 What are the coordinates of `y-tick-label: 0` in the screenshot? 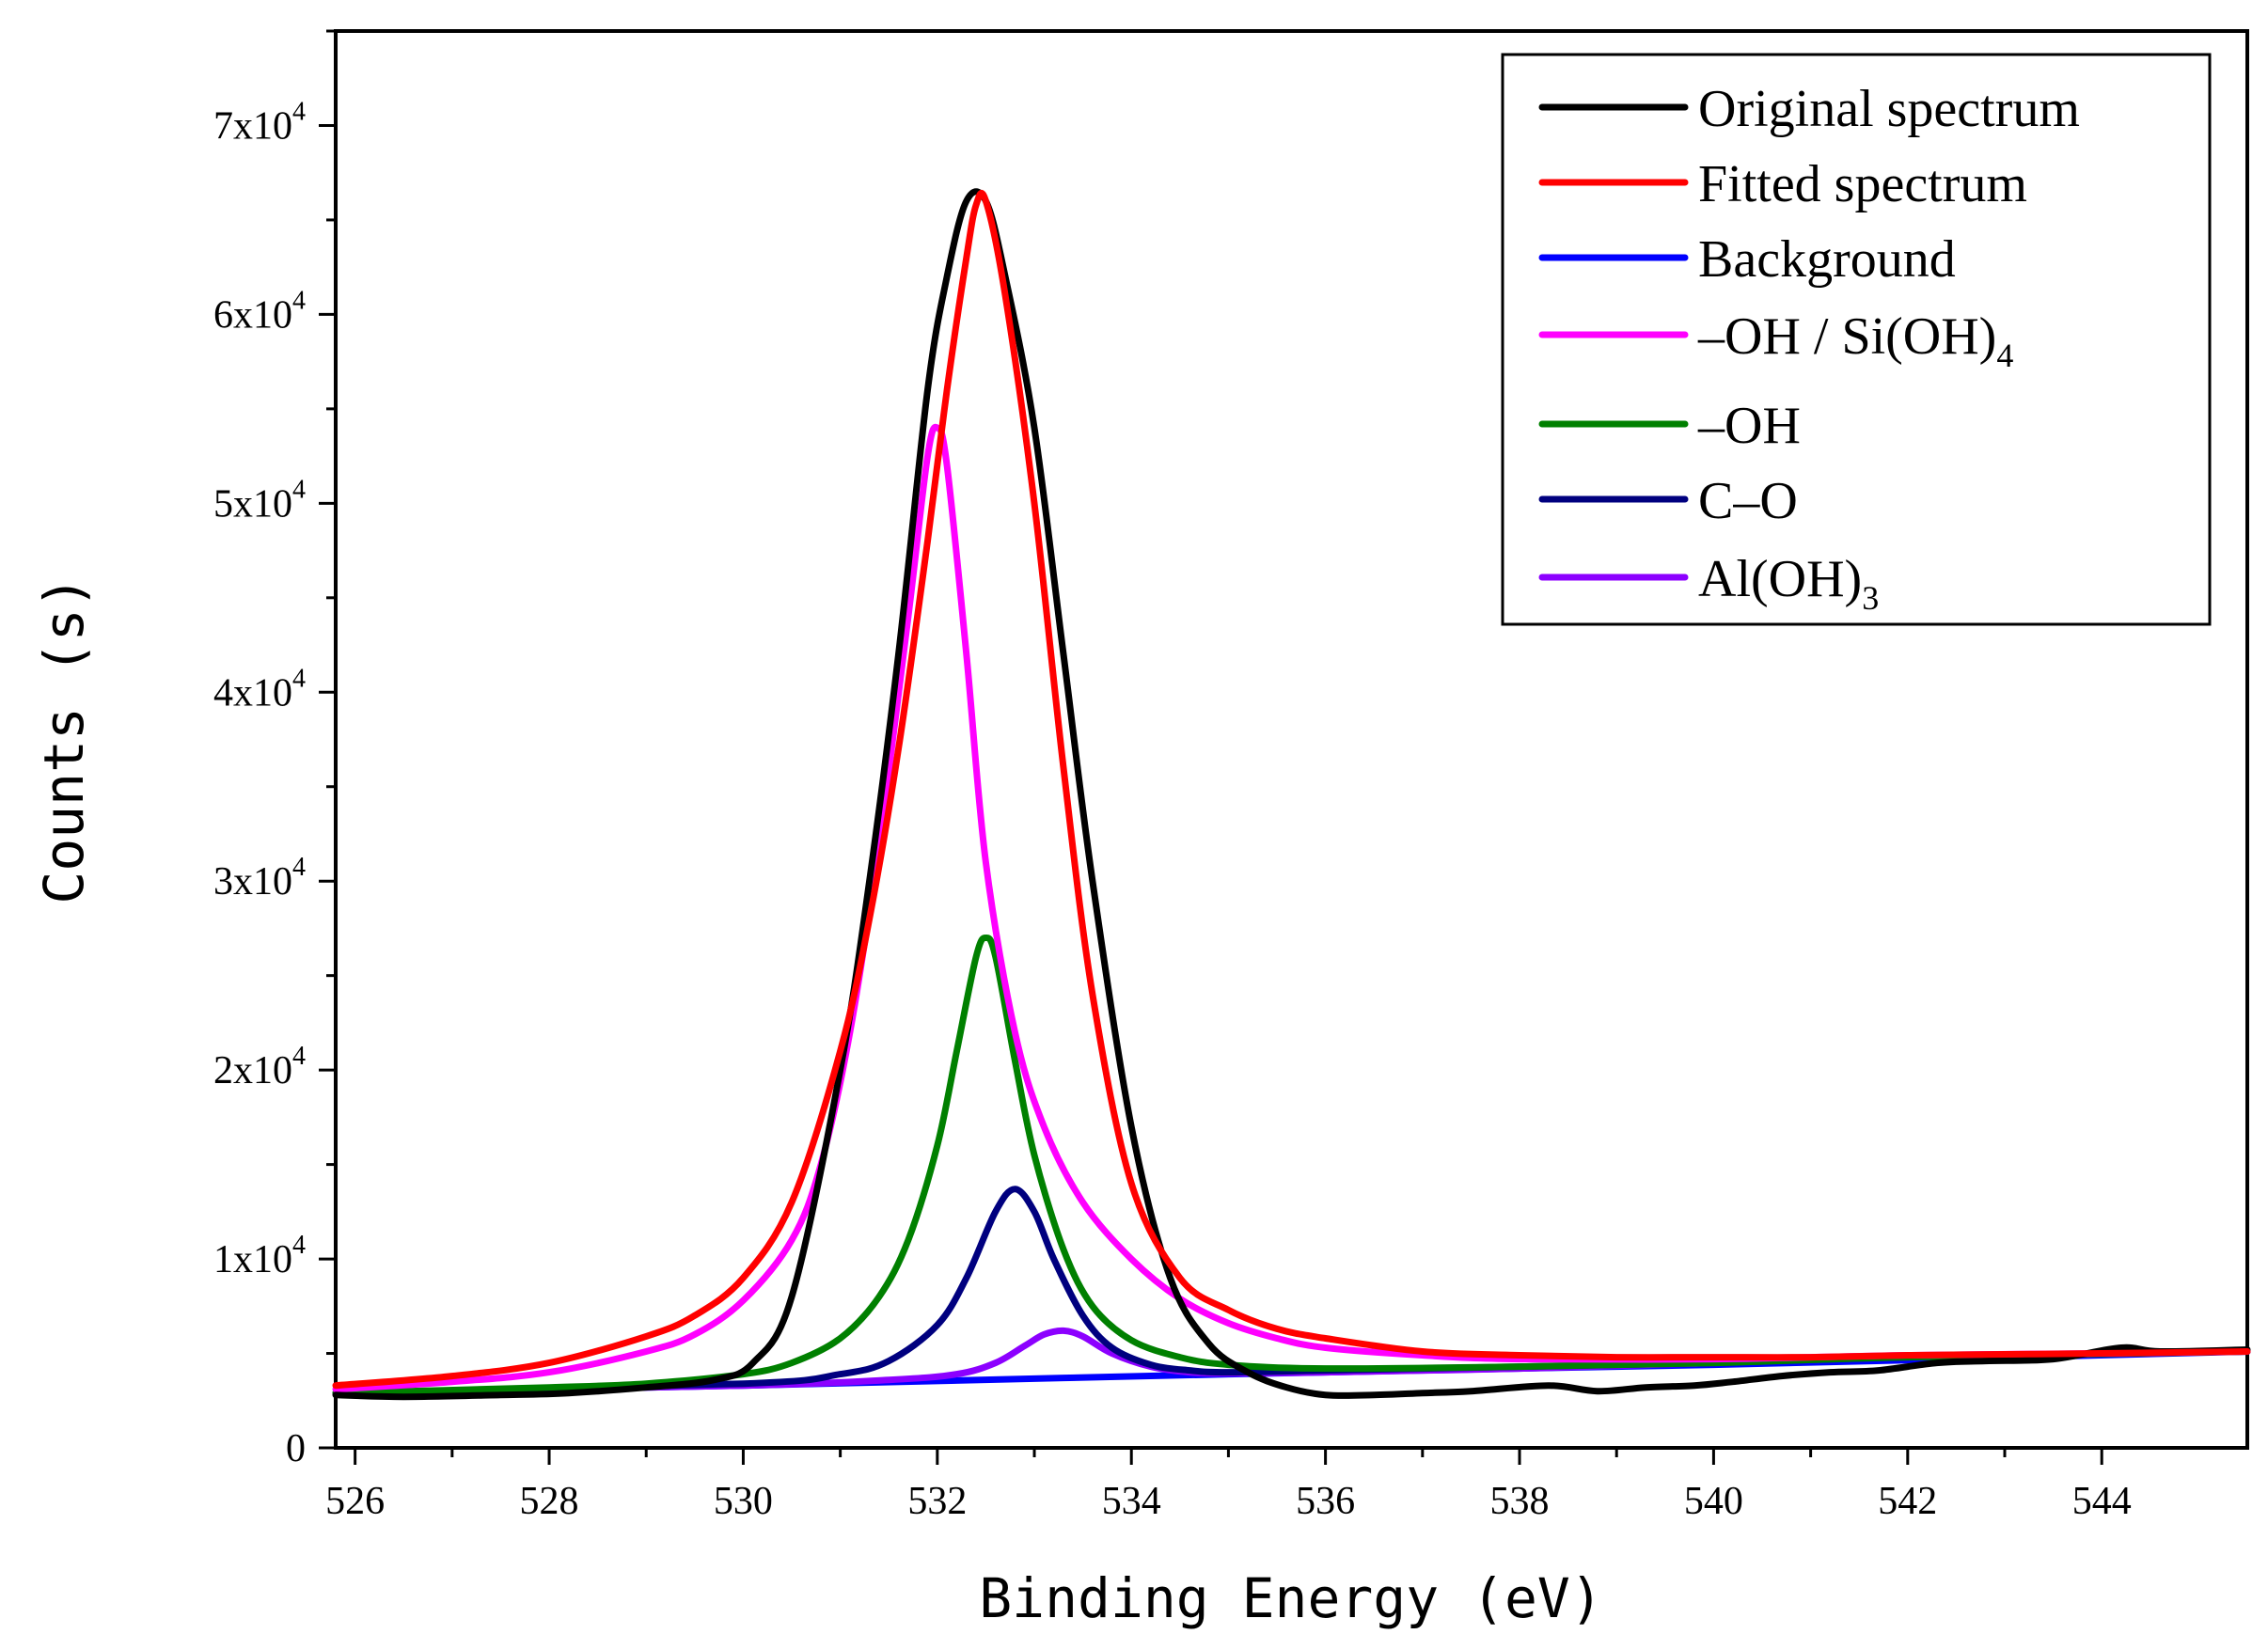 It's located at (296, 1448).